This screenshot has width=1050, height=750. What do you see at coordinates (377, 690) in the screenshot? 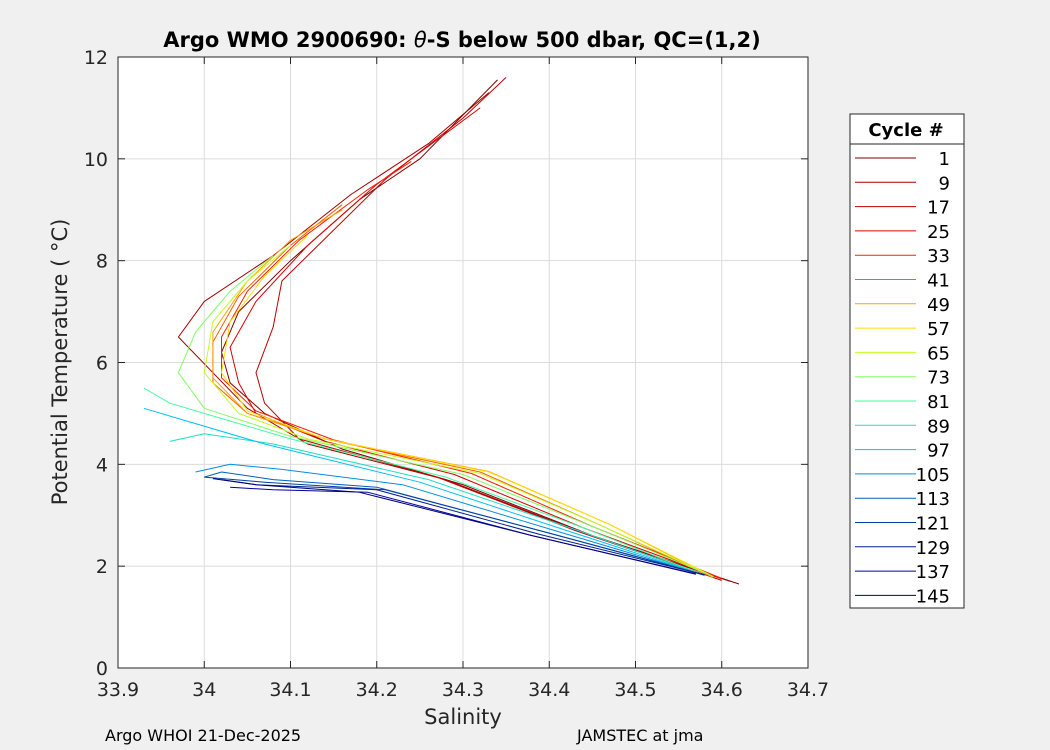
I see `x-tick-label: 34.2` at bounding box center [377, 690].